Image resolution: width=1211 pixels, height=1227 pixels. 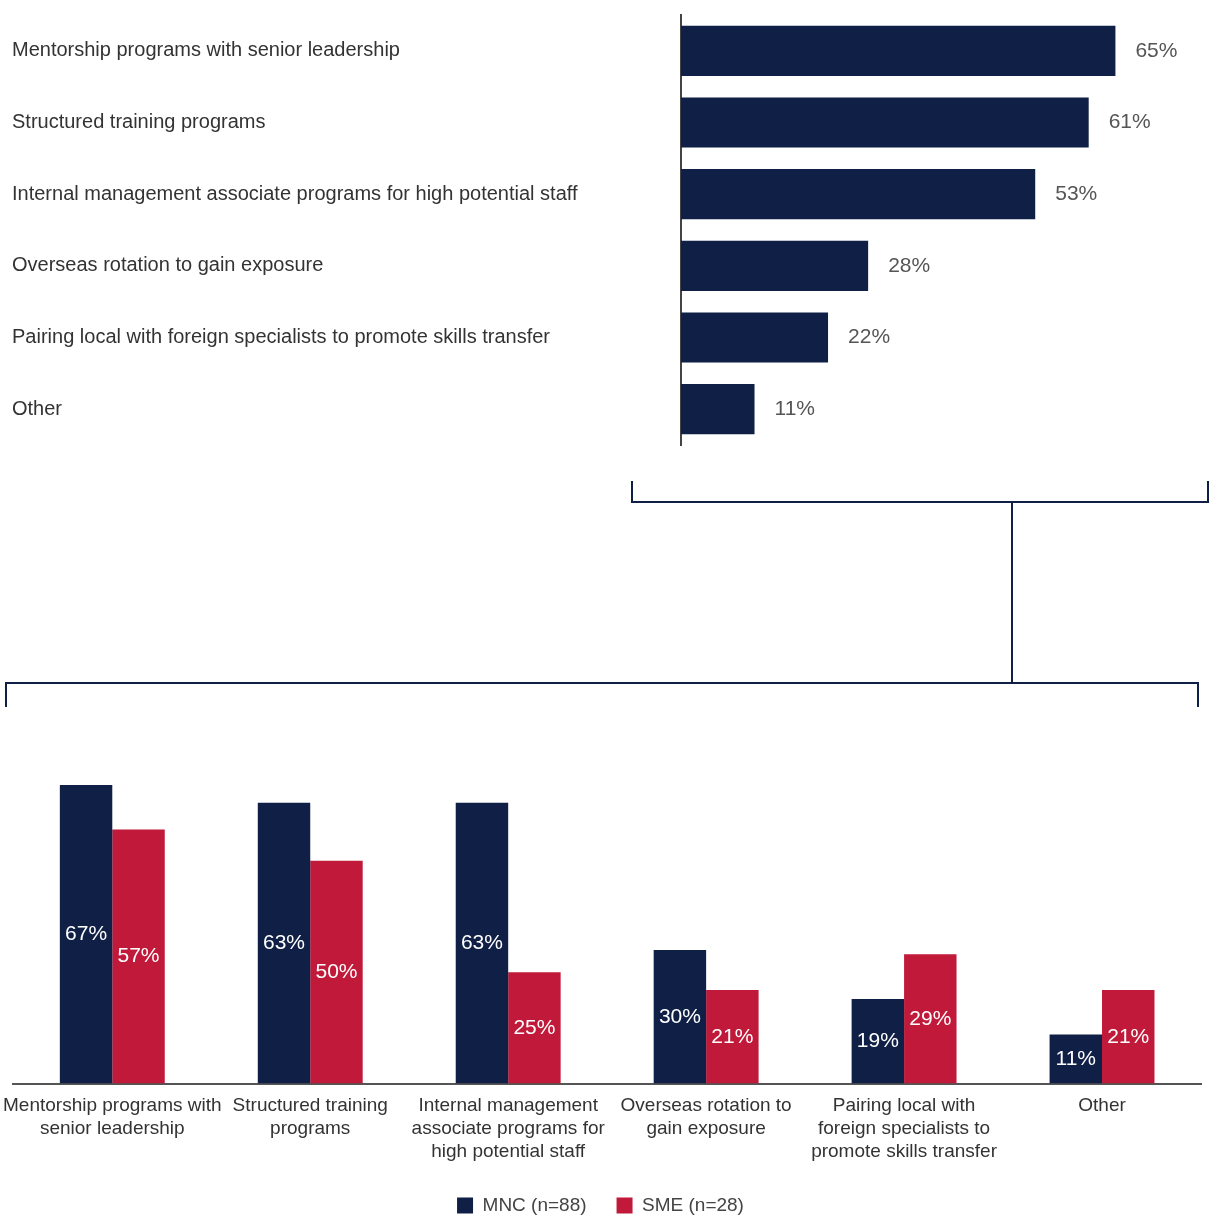 I want to click on y-tick-label: Overseas rotation to gain exposure, so click(x=168, y=264).